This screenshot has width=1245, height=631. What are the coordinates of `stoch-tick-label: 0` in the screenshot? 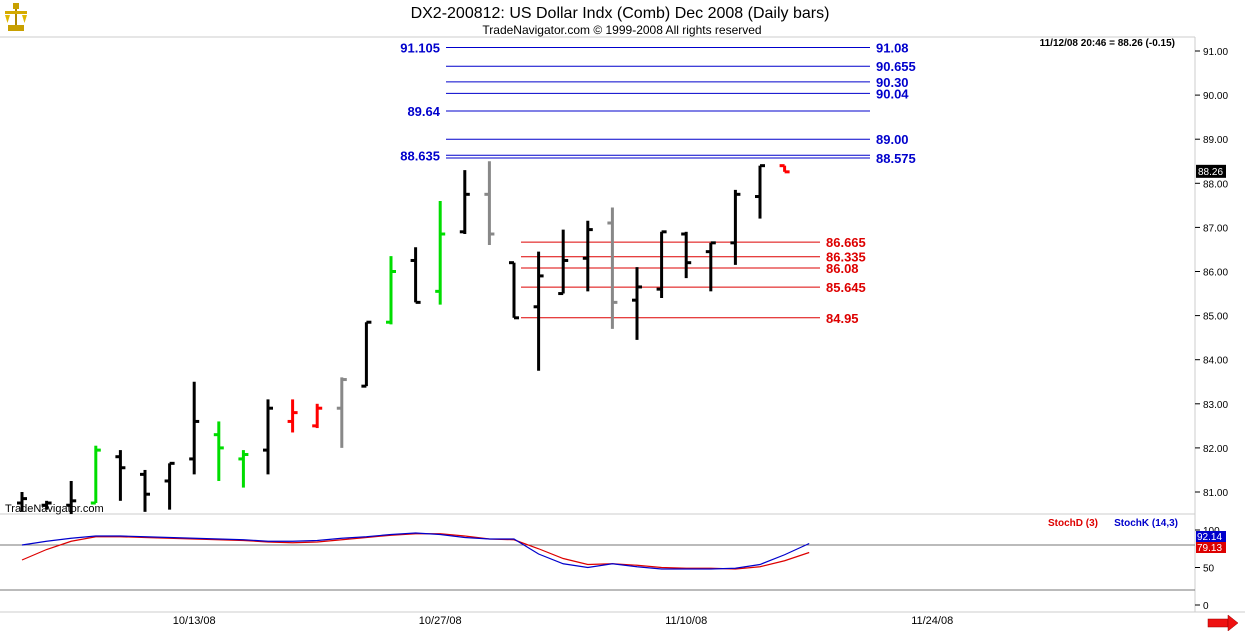 It's located at (1206, 606).